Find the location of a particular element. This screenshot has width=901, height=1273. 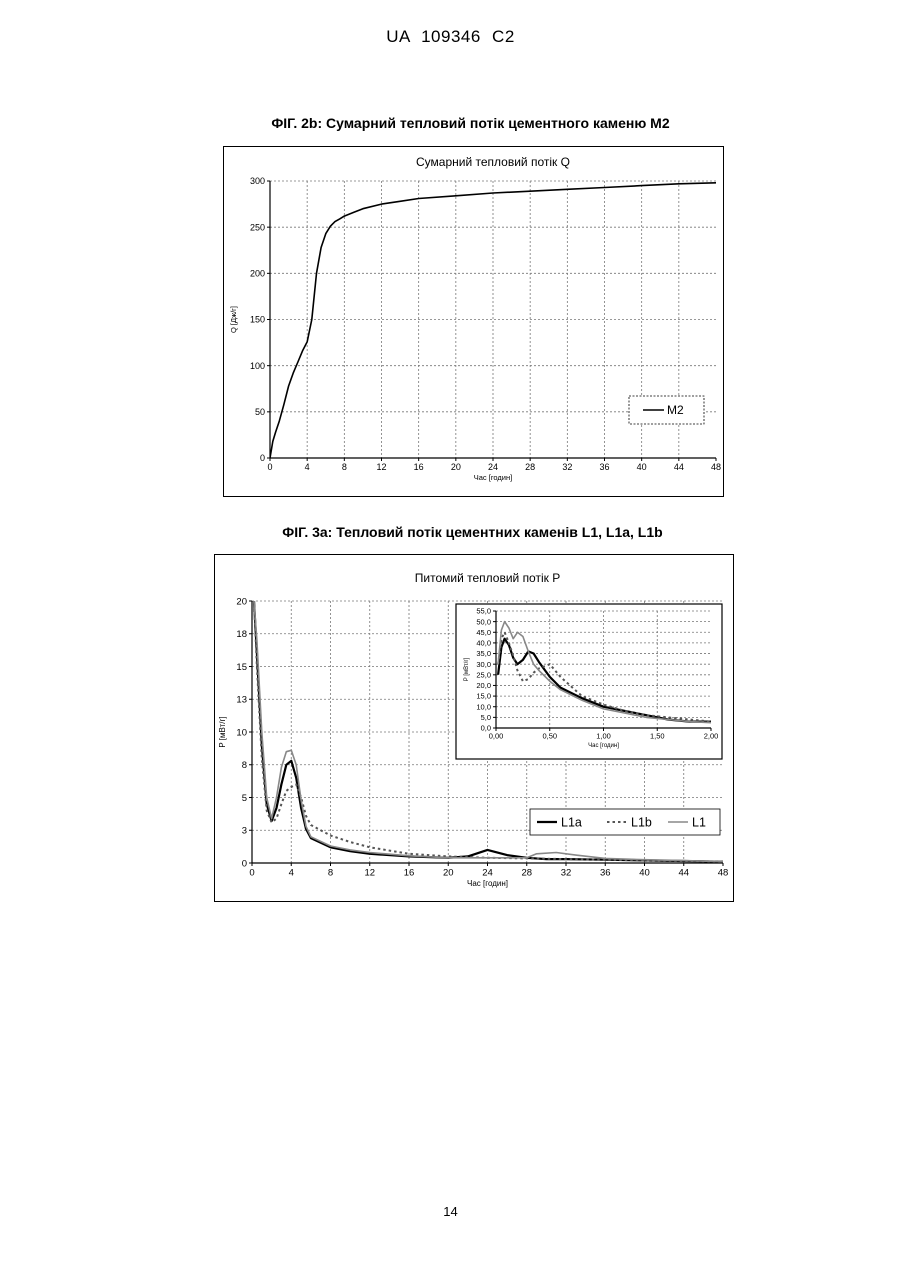

y-tick-label: 40,0 is located at coordinates (483, 643).